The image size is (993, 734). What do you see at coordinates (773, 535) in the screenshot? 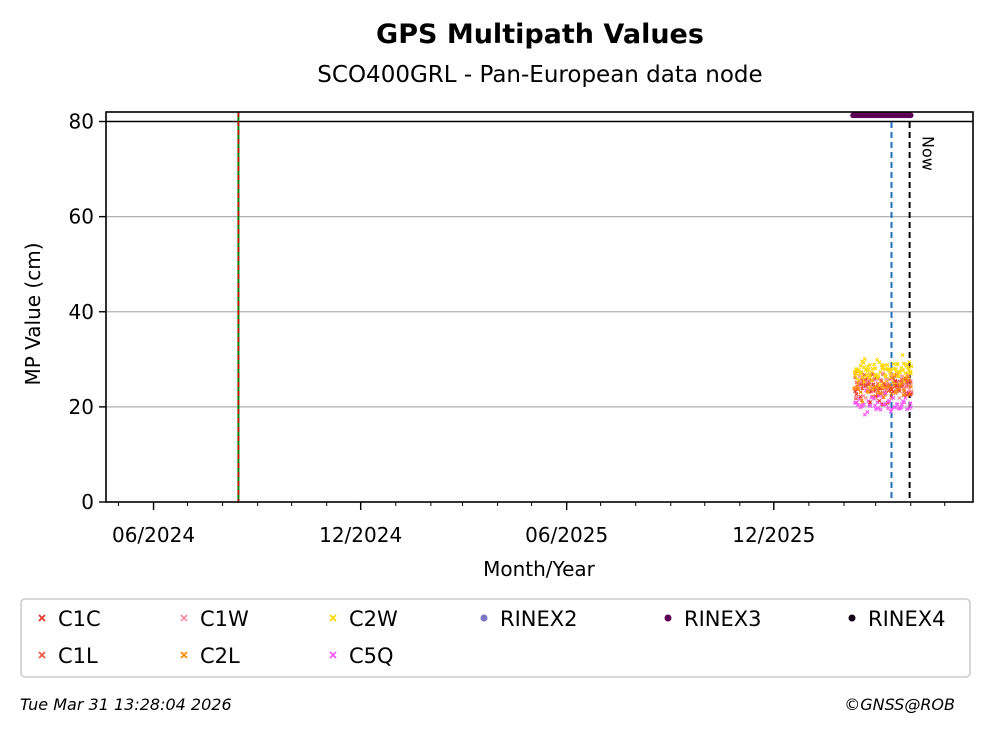
I see `x-tick-label: 12/2025` at bounding box center [773, 535].